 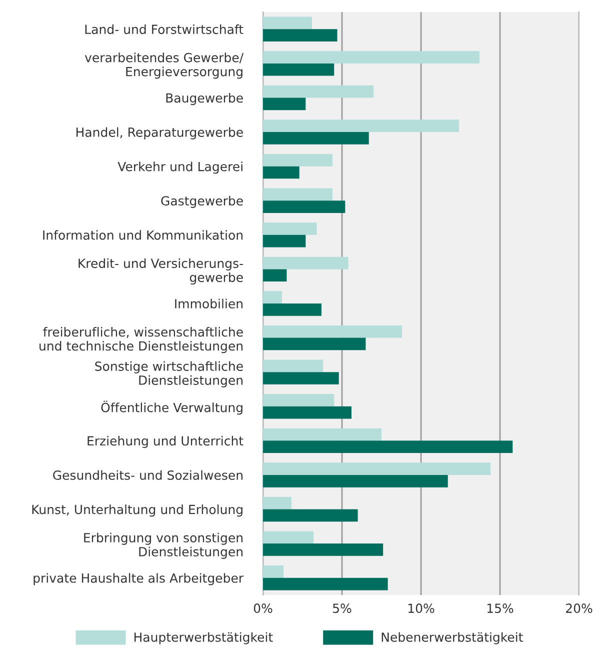 What do you see at coordinates (263, 609) in the screenshot?
I see `x-tick-label: 0%` at bounding box center [263, 609].